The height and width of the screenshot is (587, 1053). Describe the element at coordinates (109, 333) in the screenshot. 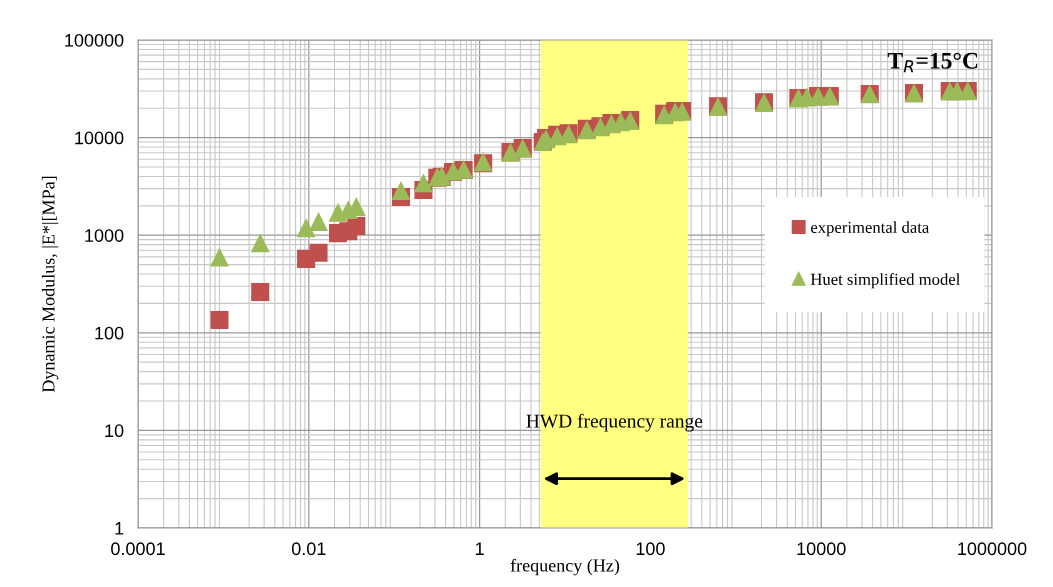

I see `y-tick-label: 100` at that location.